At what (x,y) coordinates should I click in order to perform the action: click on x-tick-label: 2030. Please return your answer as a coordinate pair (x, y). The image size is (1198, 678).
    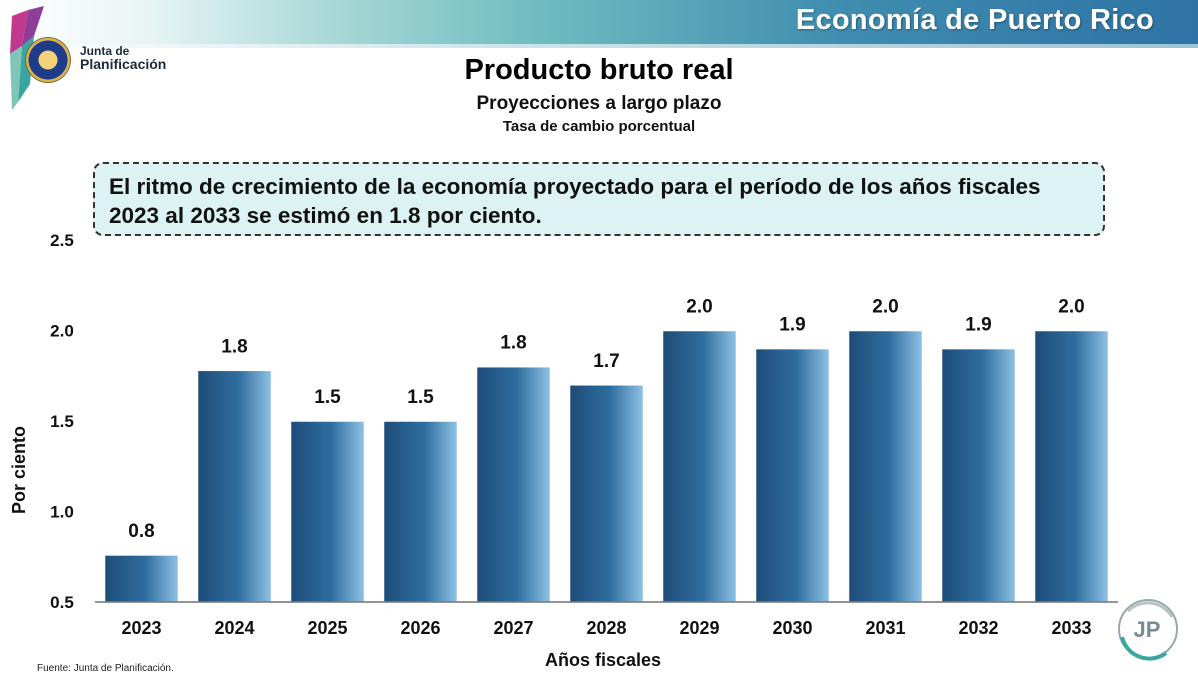
    Looking at the image, I should click on (792, 628).